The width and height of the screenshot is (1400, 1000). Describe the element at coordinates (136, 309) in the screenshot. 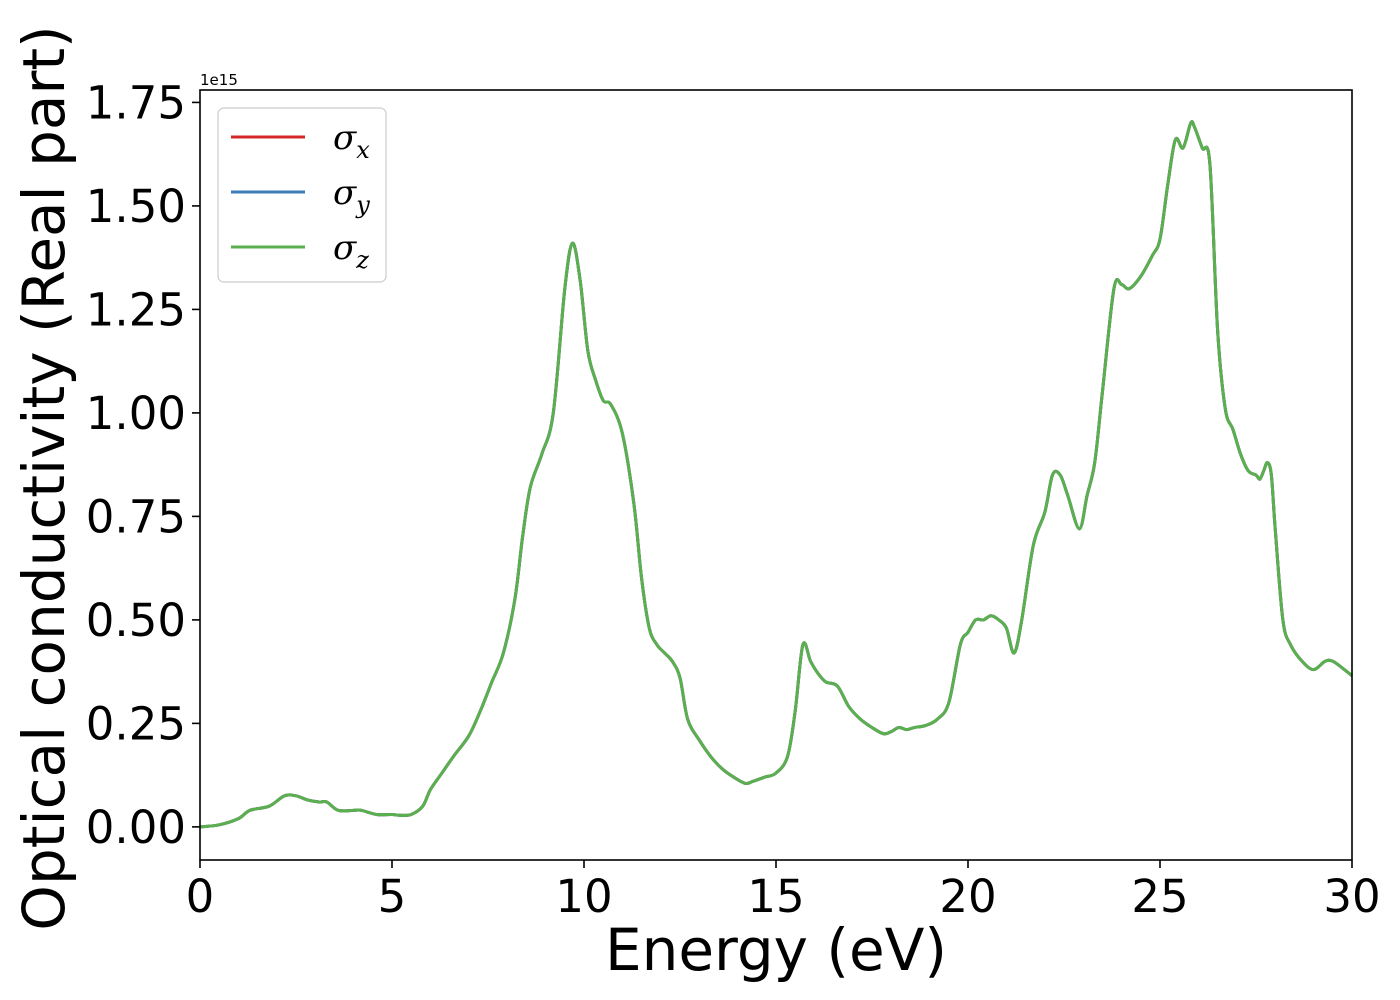

I see `y-tick-label: 1.25` at that location.